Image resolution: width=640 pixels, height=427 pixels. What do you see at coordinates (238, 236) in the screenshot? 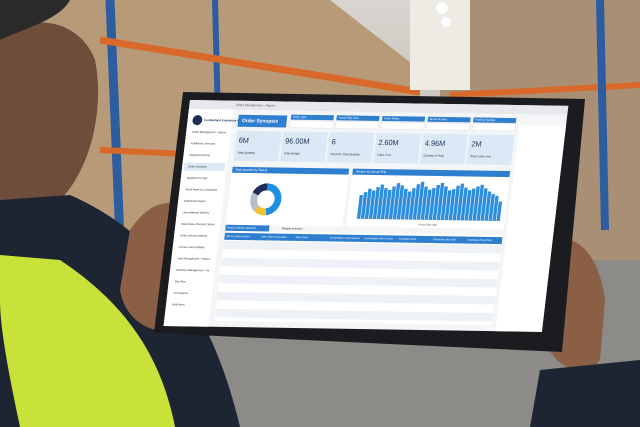
I see `table-header: Bill of Lading Number` at bounding box center [238, 236].